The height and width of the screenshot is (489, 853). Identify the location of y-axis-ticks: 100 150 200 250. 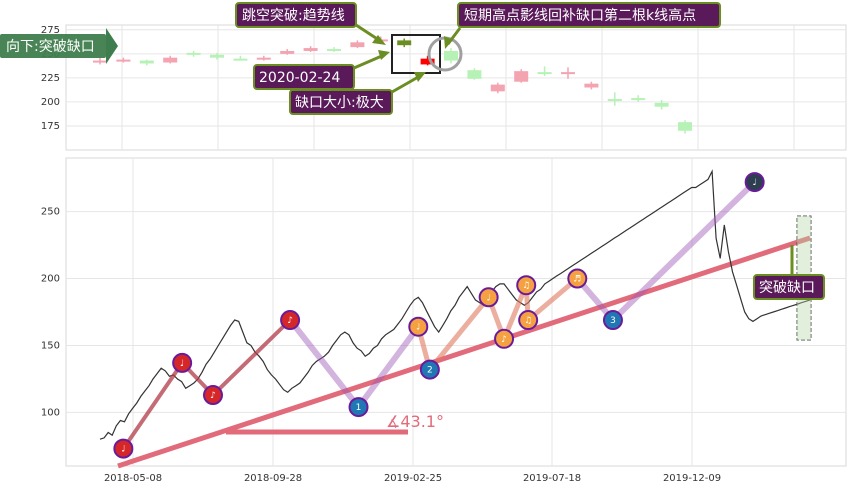
(50, 313).